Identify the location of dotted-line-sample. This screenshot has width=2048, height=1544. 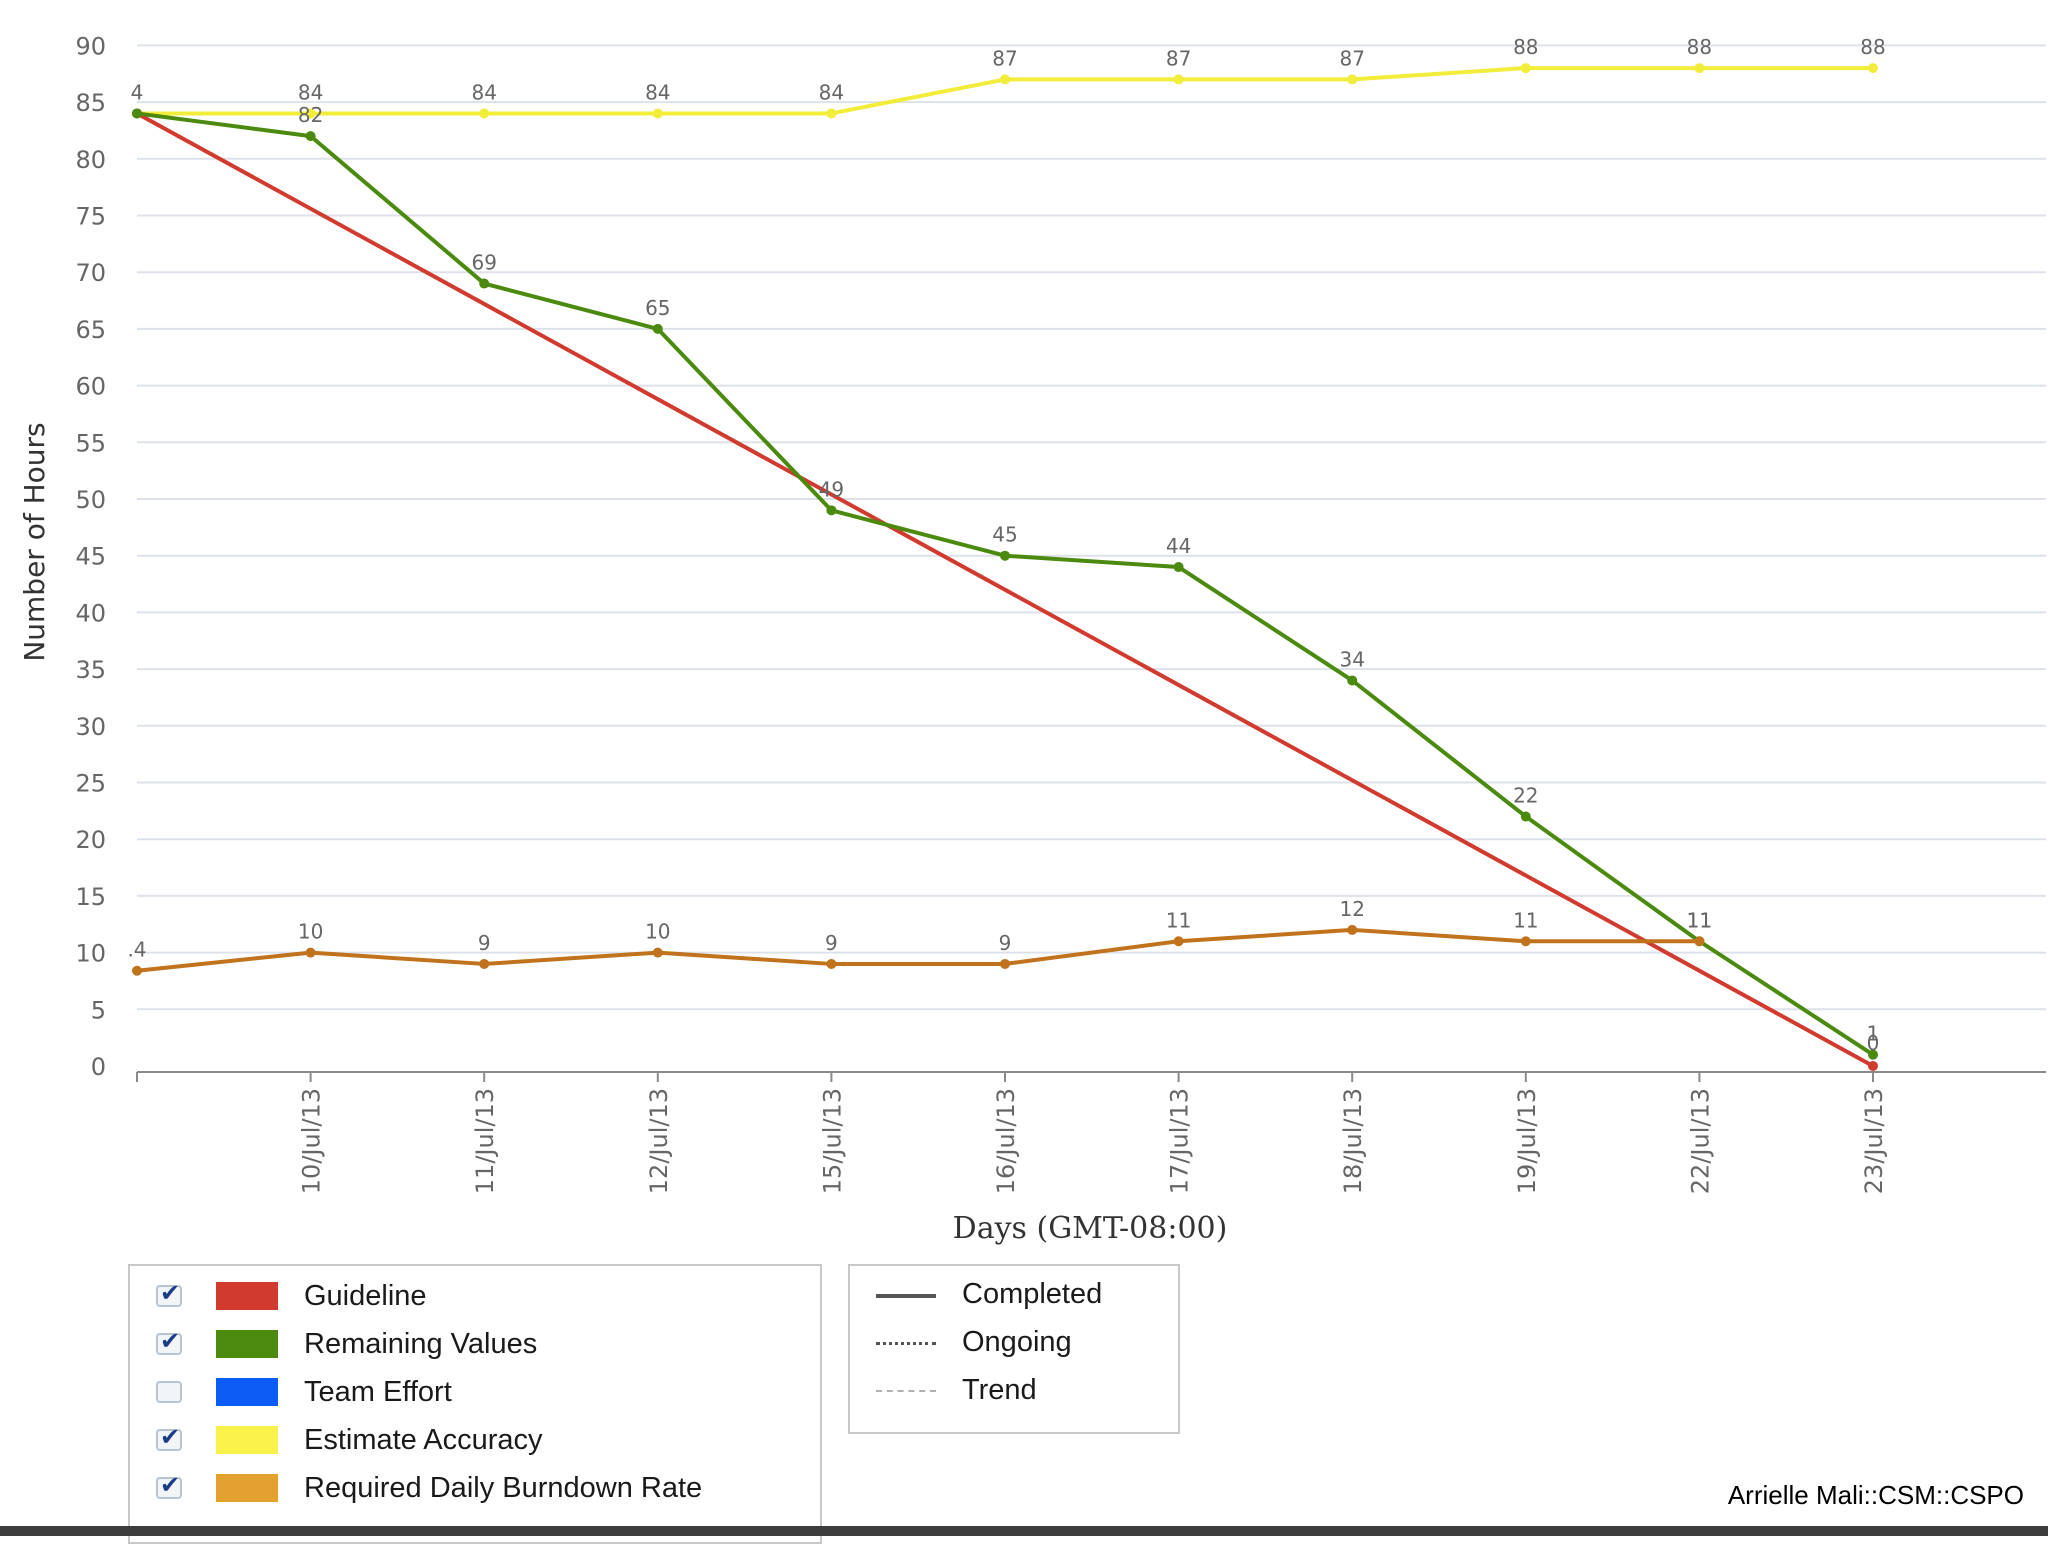
(906, 1343).